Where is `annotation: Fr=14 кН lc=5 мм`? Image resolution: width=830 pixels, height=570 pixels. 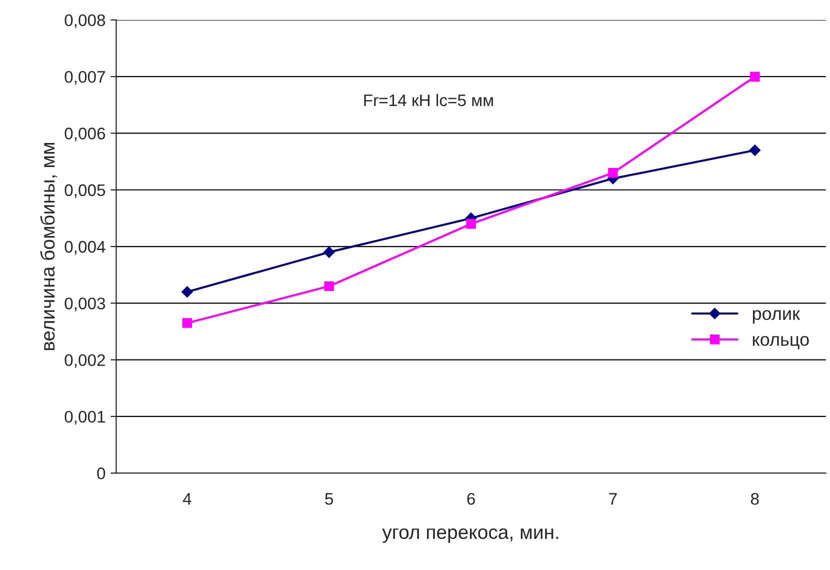 annotation: Fr=14 кН lc=5 мм is located at coordinates (428, 100).